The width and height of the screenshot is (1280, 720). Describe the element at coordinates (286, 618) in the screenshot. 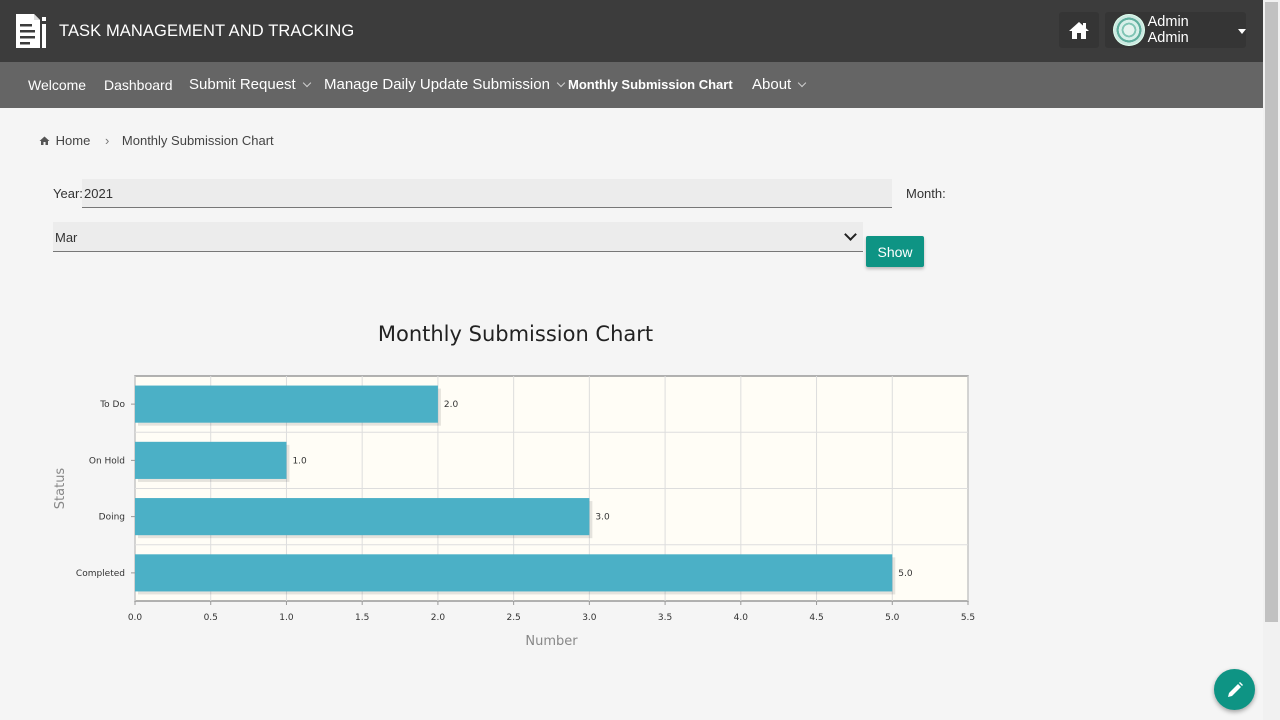

I see `x-tick-label: 1.0` at that location.